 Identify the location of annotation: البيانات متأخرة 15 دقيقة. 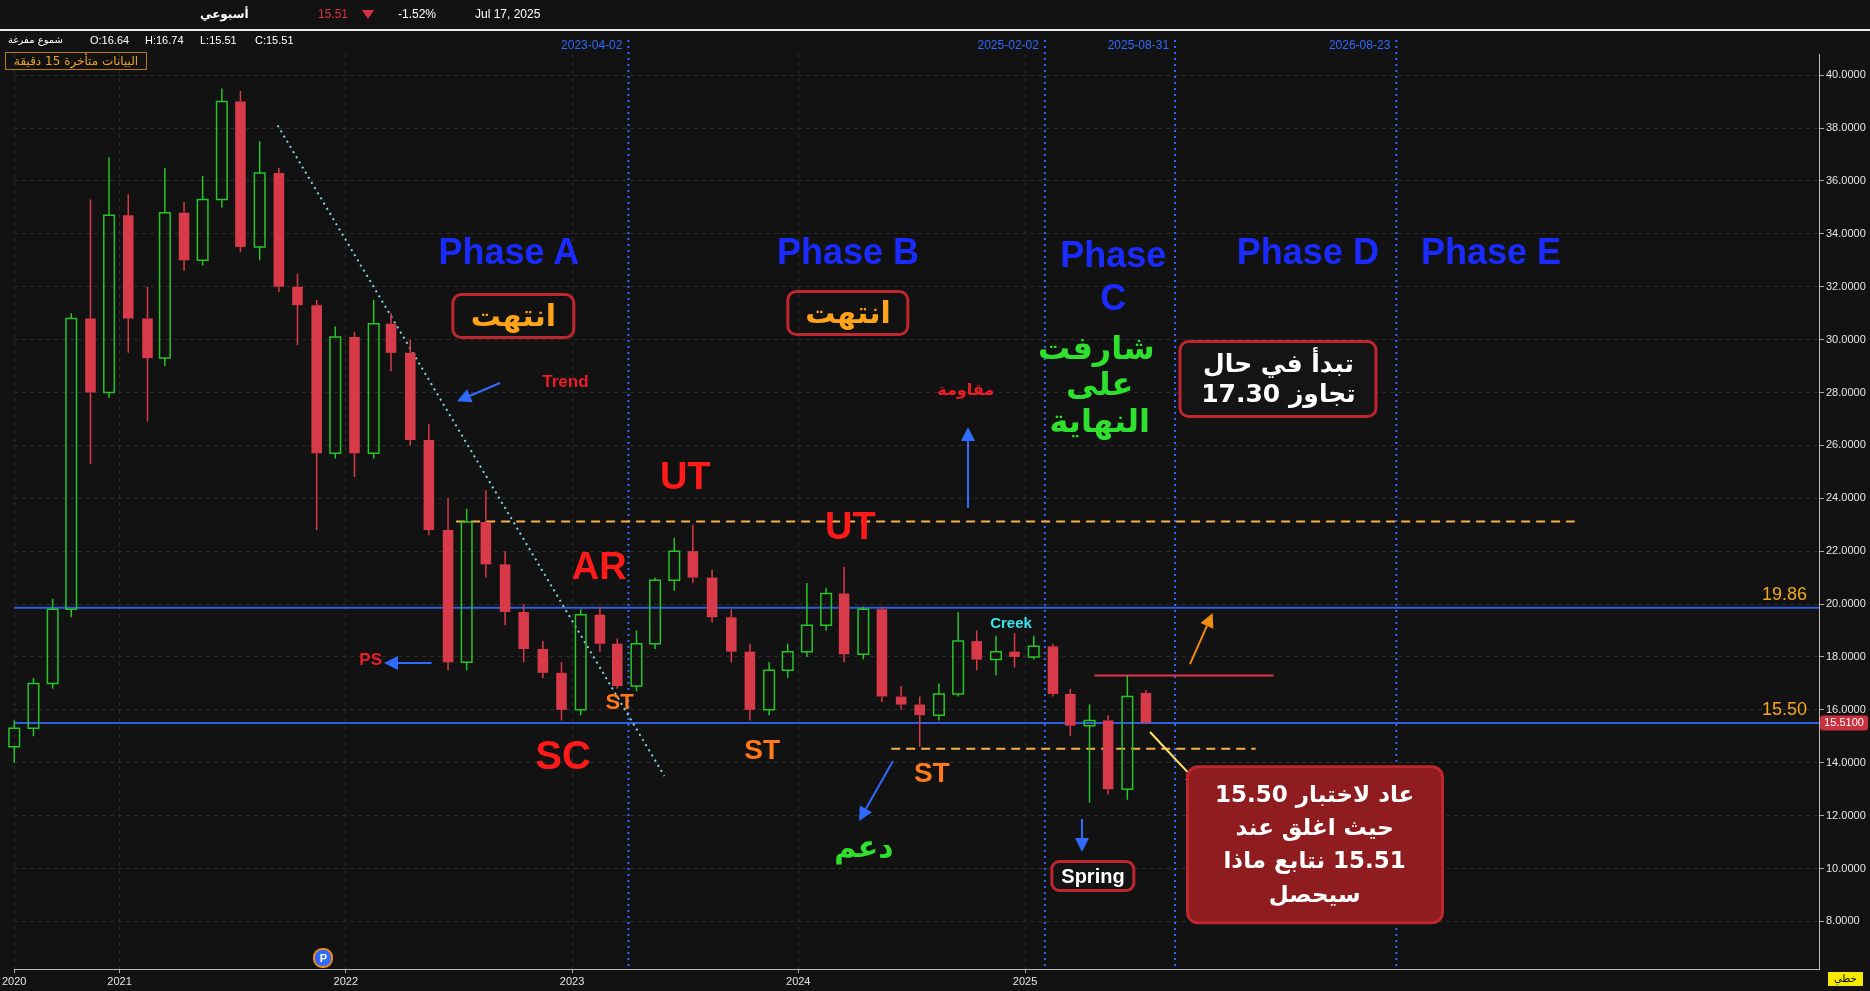
(76, 61).